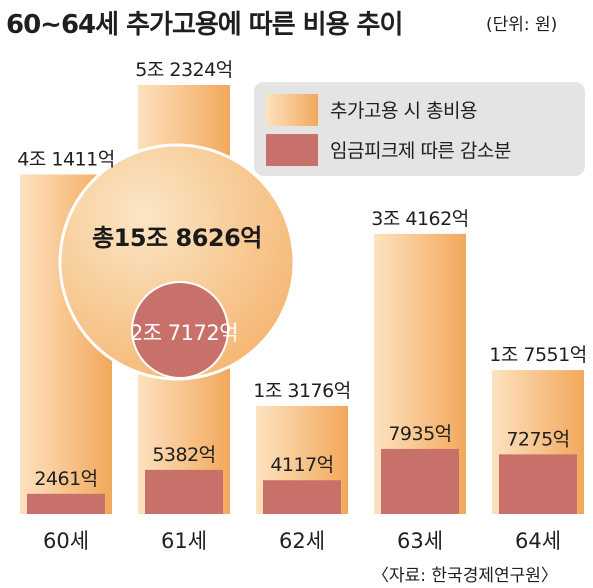 This screenshot has height=588, width=593. I want to click on value-label-total-4: 1조 7551억, so click(537, 355).